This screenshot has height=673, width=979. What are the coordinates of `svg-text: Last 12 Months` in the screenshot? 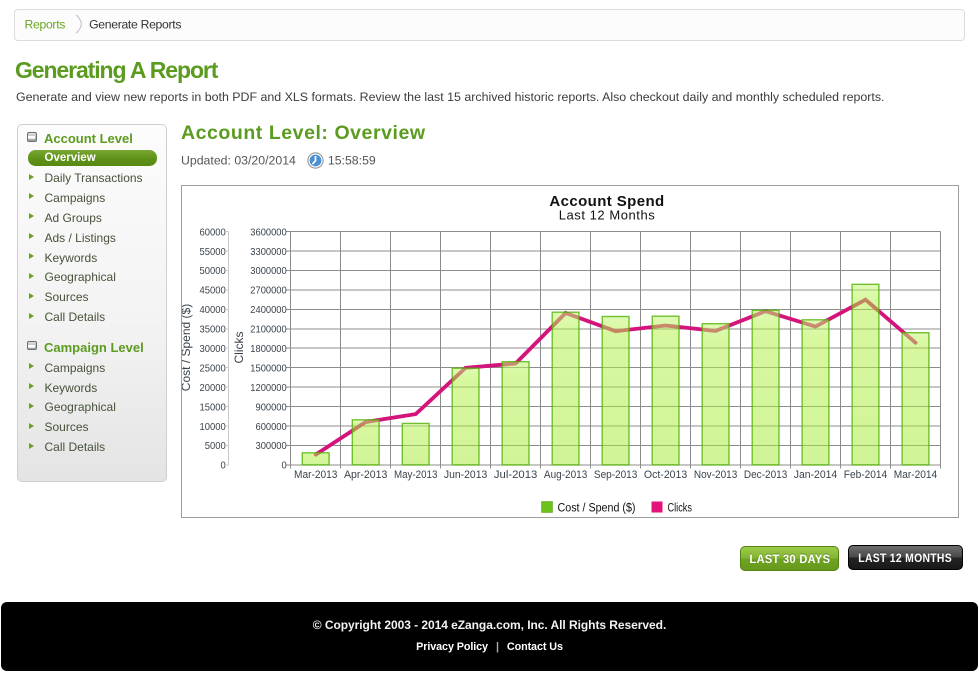 It's located at (606, 215).